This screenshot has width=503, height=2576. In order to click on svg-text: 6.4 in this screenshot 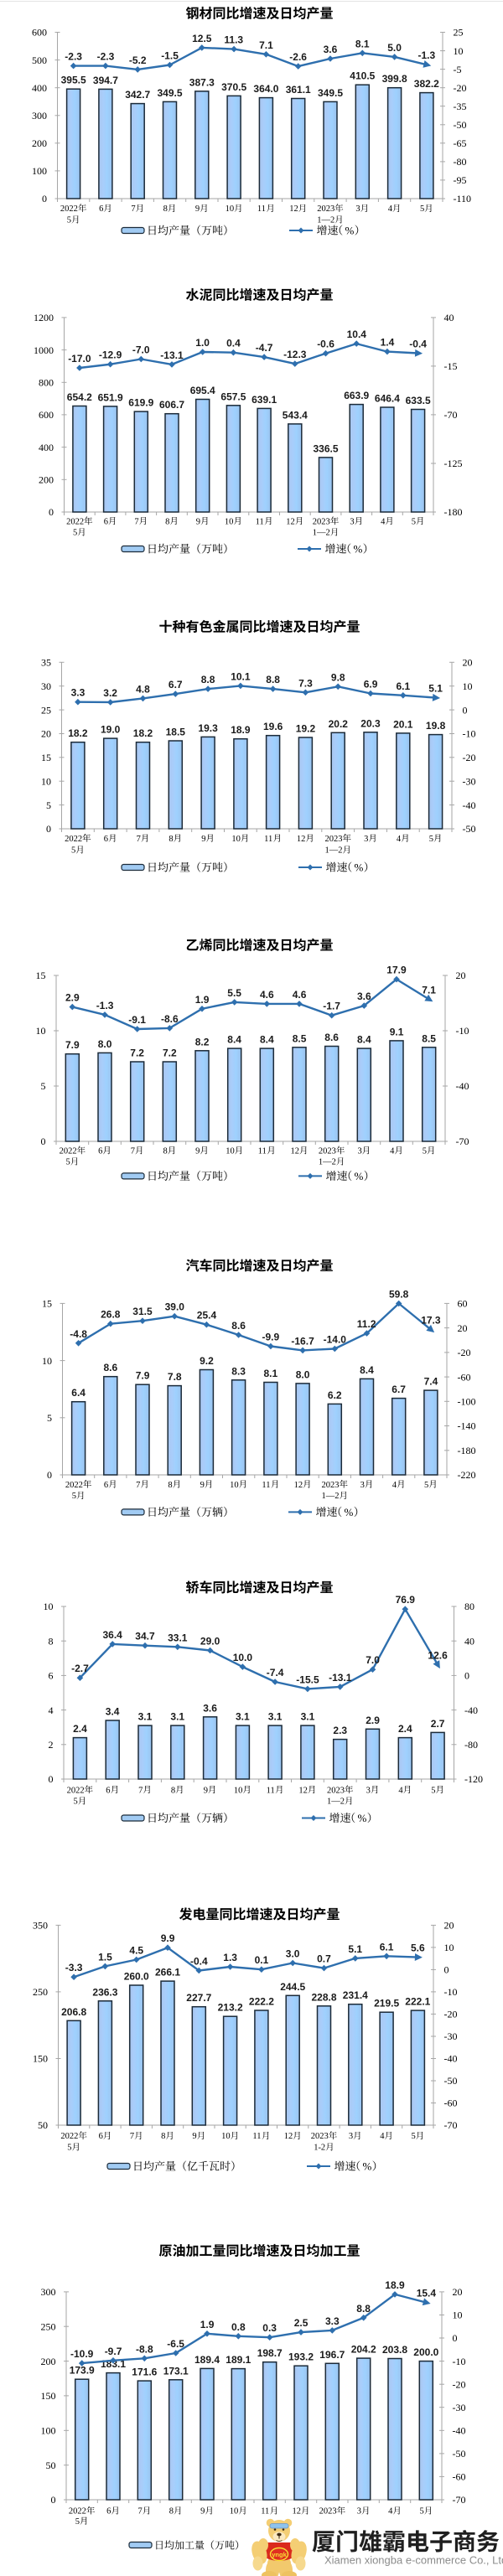, I will do `click(78, 1393)`.